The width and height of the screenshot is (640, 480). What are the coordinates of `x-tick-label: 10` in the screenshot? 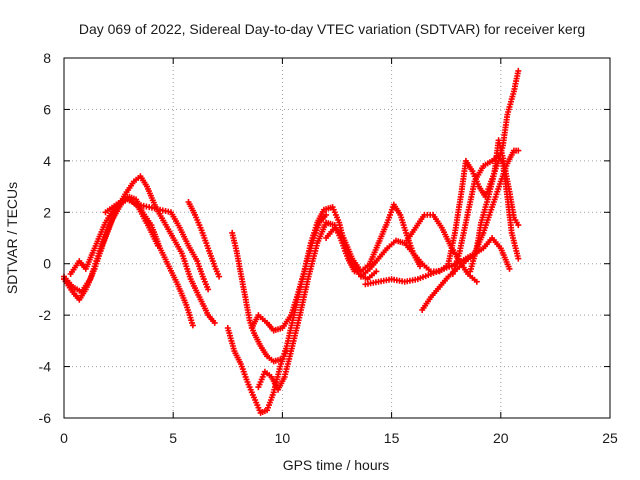 It's located at (283, 438).